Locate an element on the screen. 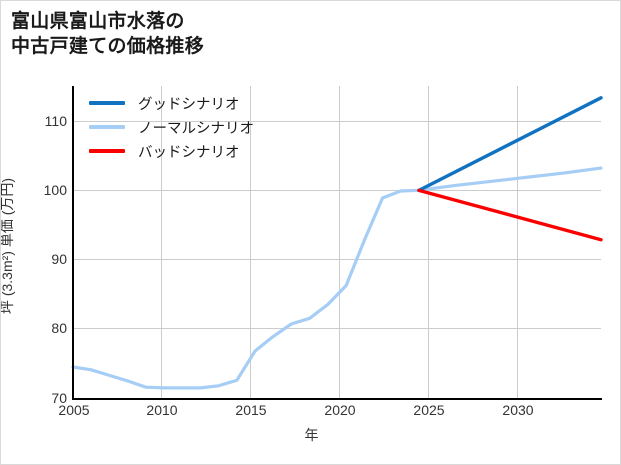  y-axis-title-text: 坪 (3.3m²) 単価 (万円) is located at coordinates (7, 246).